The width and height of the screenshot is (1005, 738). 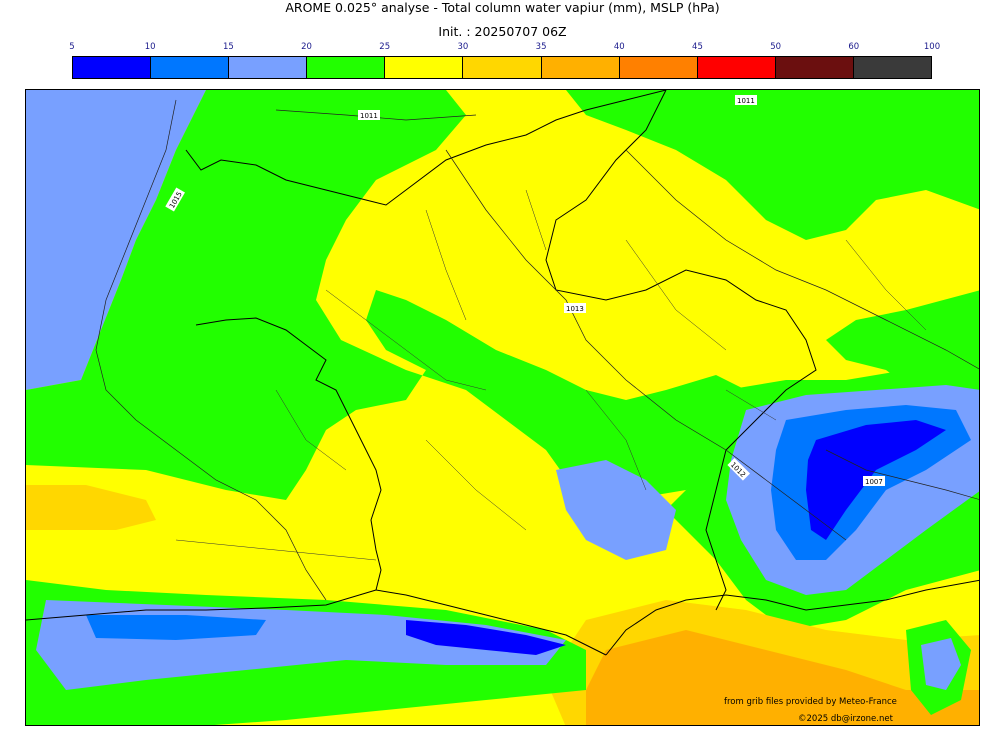 I want to click on isobar-label-4: 1011, so click(x=746, y=100).